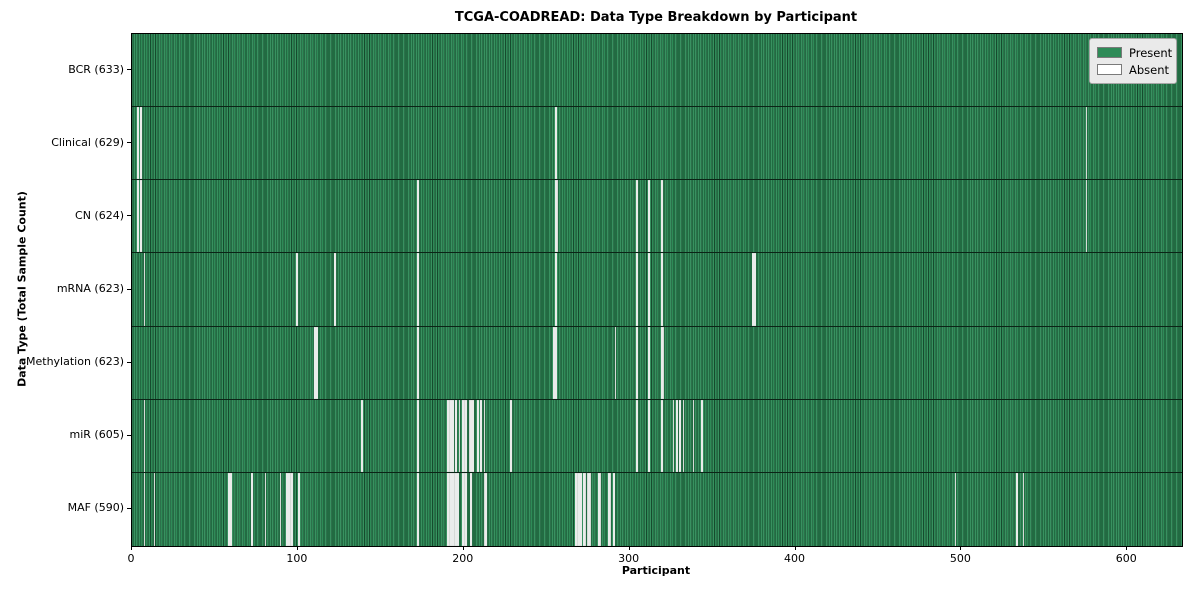 This screenshot has width=1200, height=600. I want to click on x-tick-label: 100, so click(297, 558).